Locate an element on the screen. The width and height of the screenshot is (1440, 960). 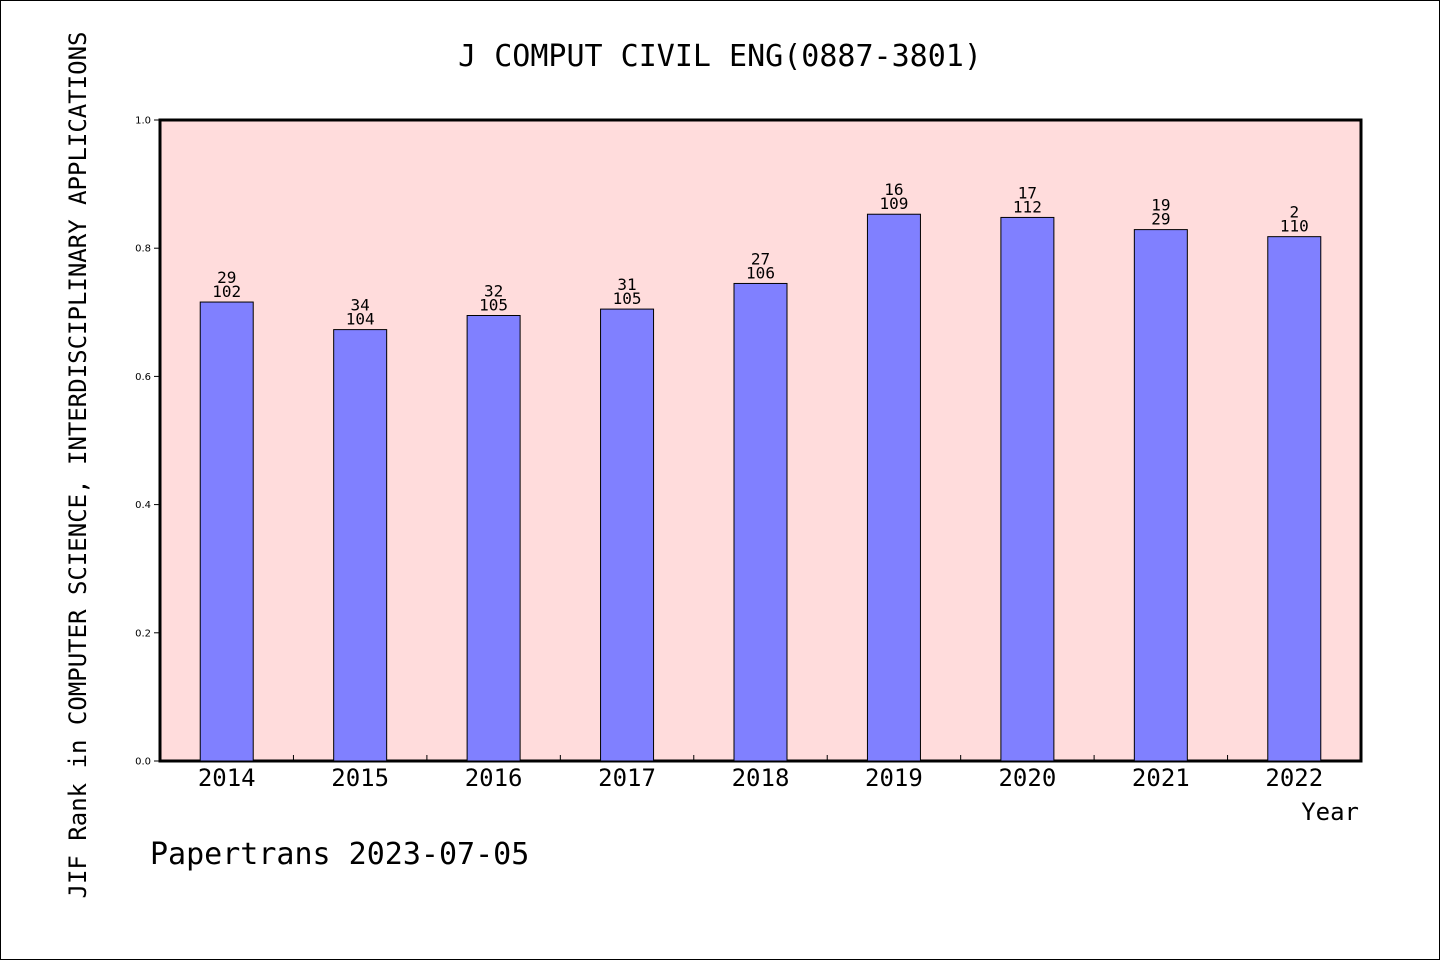
bar-2020 is located at coordinates (1027, 489).